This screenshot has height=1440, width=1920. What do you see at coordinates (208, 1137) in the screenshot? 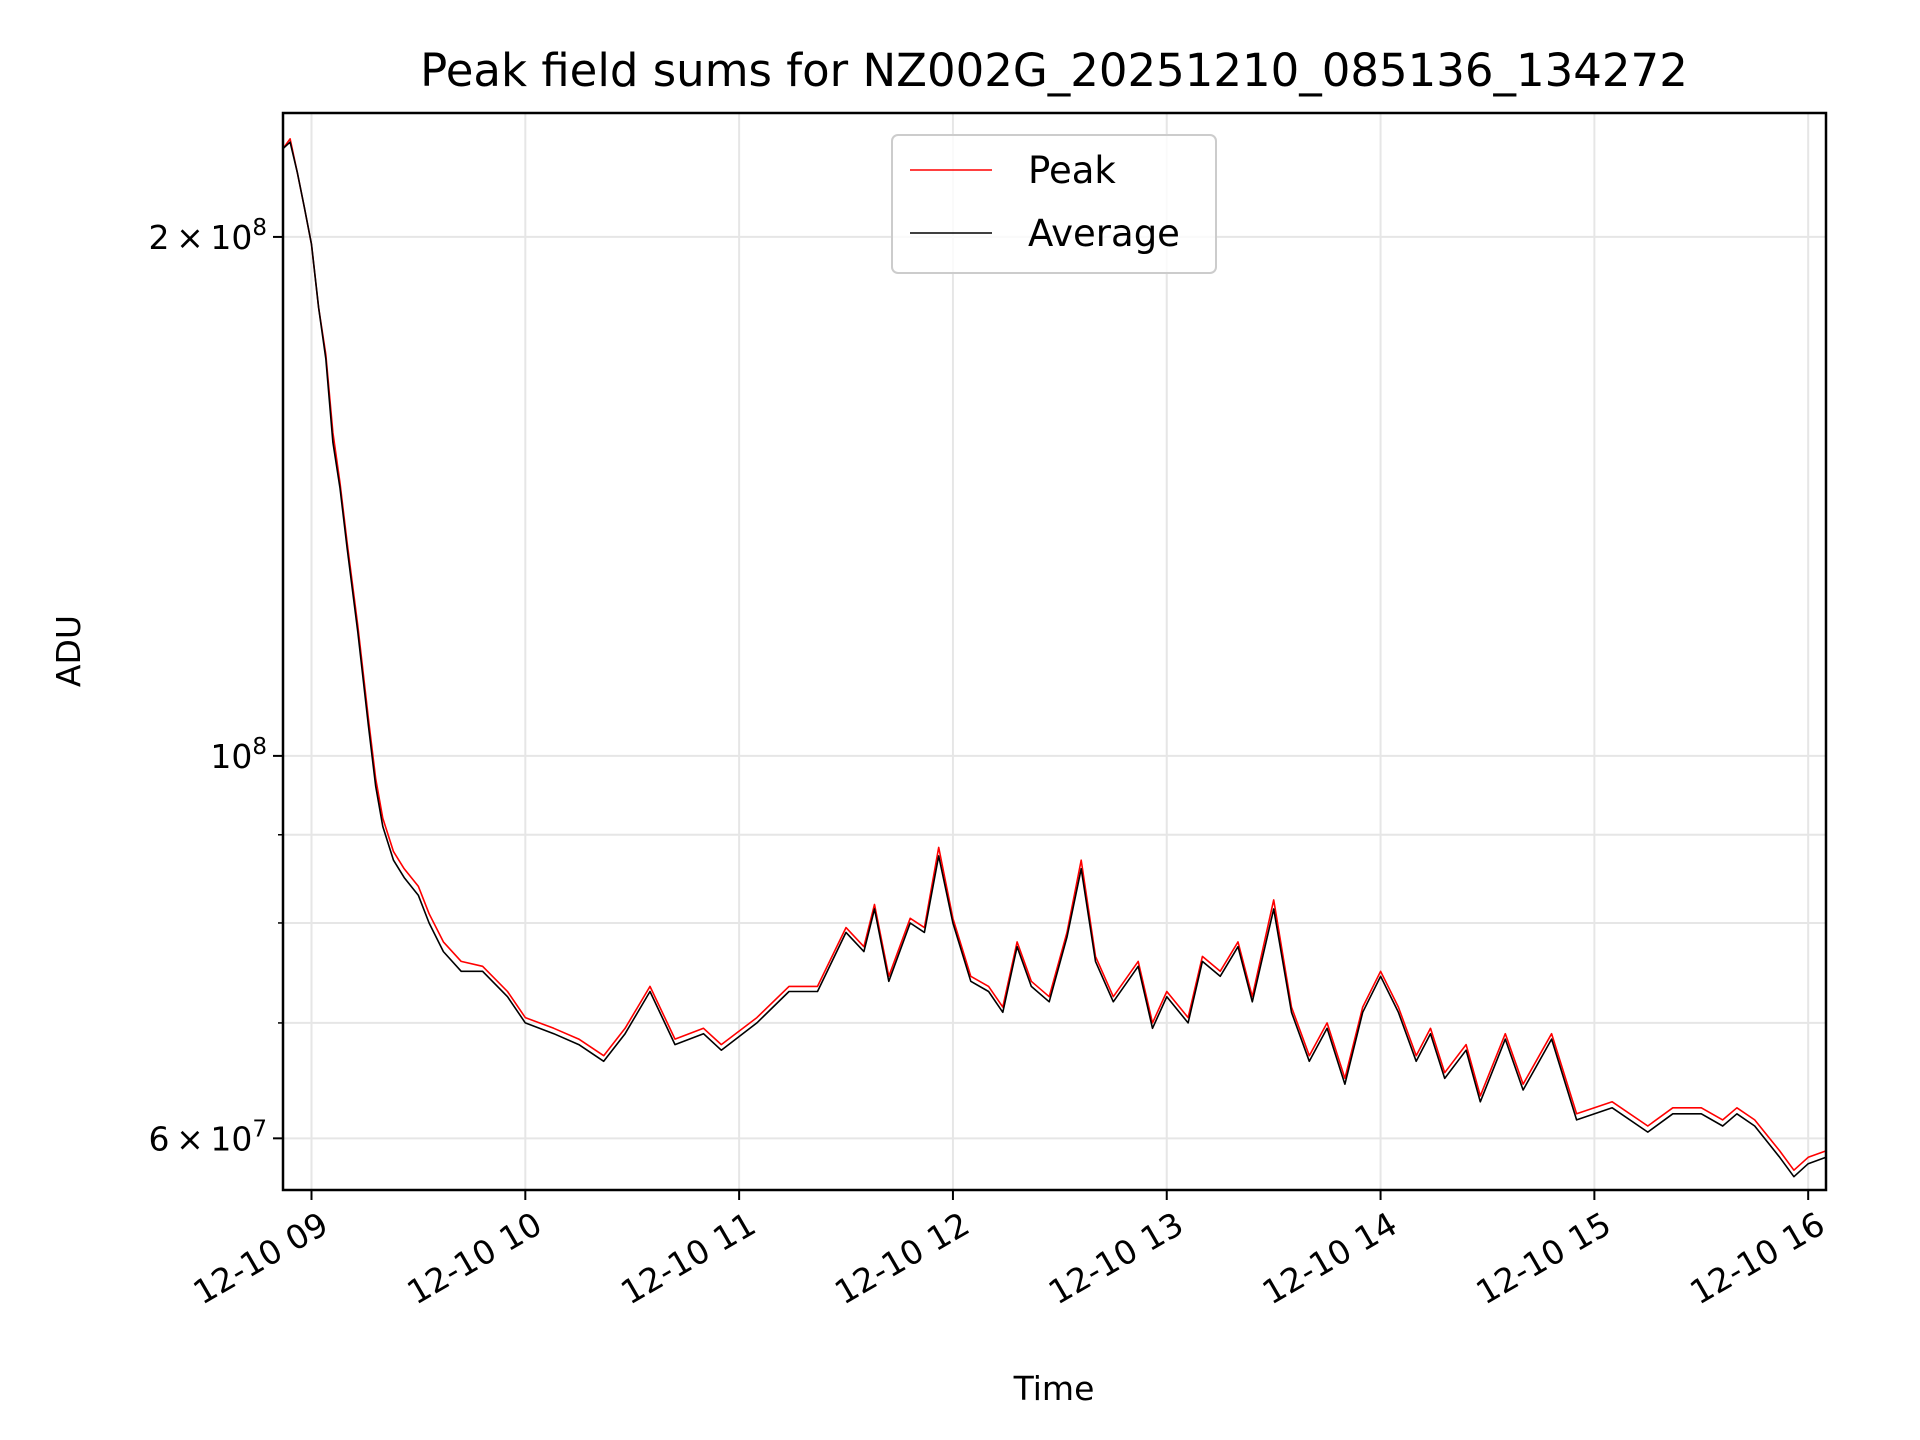
I see `y-tick-label: 6 × 107` at bounding box center [208, 1137].